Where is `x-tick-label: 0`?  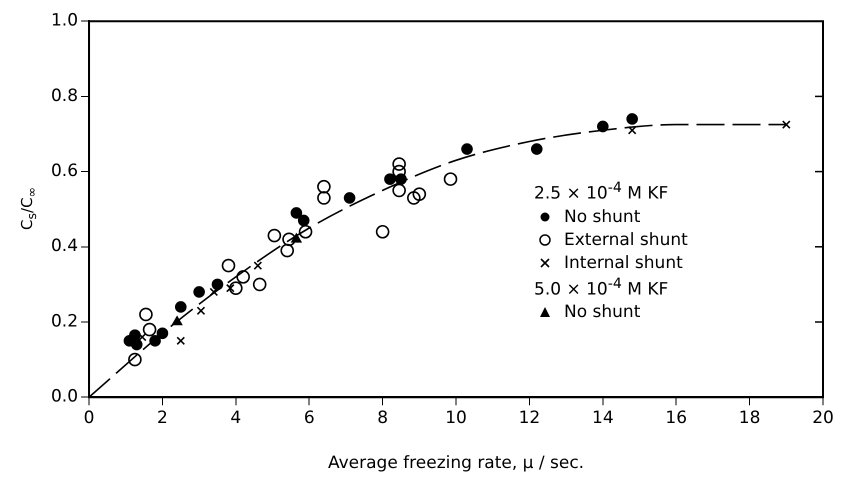 x-tick-label: 0 is located at coordinates (89, 418).